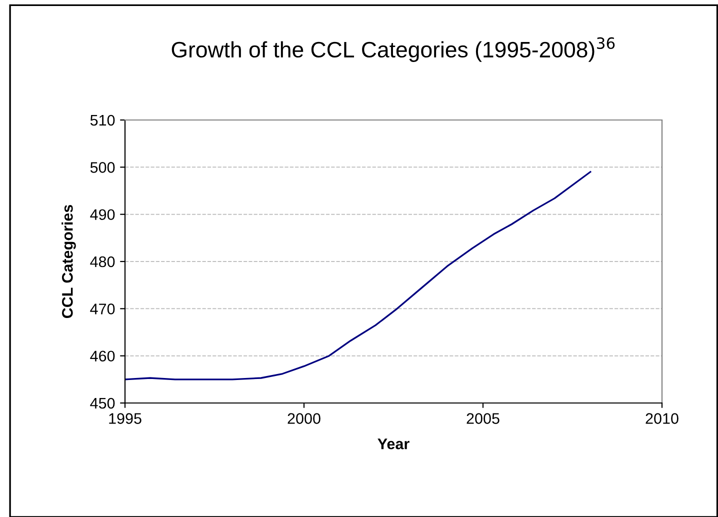 Image resolution: width=718 pixels, height=517 pixels. Describe the element at coordinates (125, 418) in the screenshot. I see `x-tick-label: 1995` at that location.